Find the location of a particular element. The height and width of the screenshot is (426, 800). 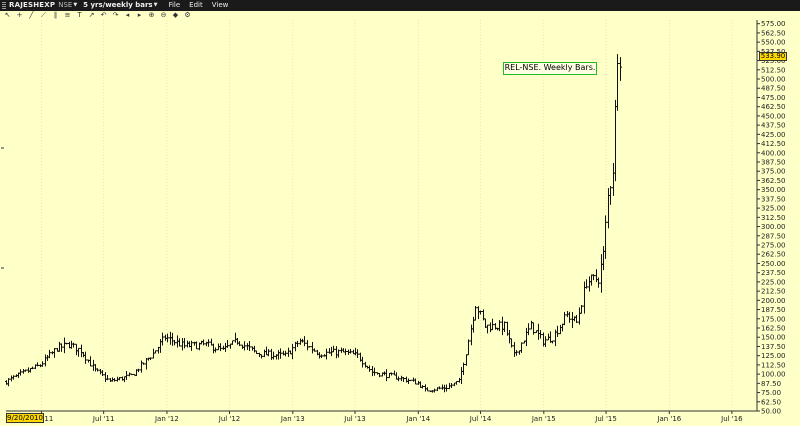

y-tick-label: 562.50 is located at coordinates (773, 33).